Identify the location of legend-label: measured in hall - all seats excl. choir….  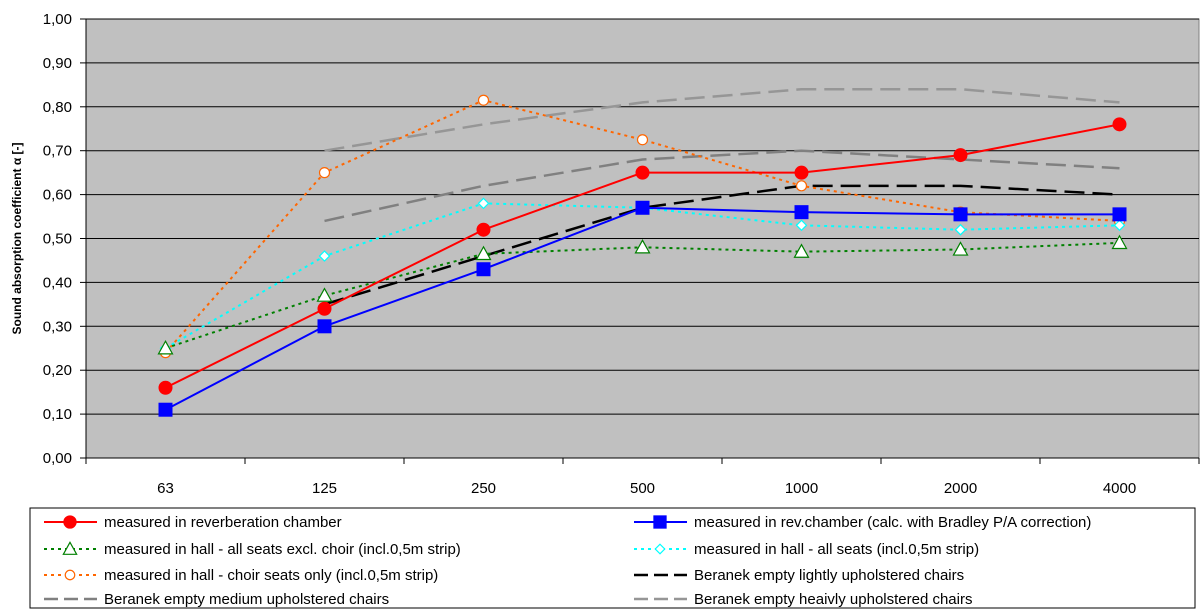
(282, 549).